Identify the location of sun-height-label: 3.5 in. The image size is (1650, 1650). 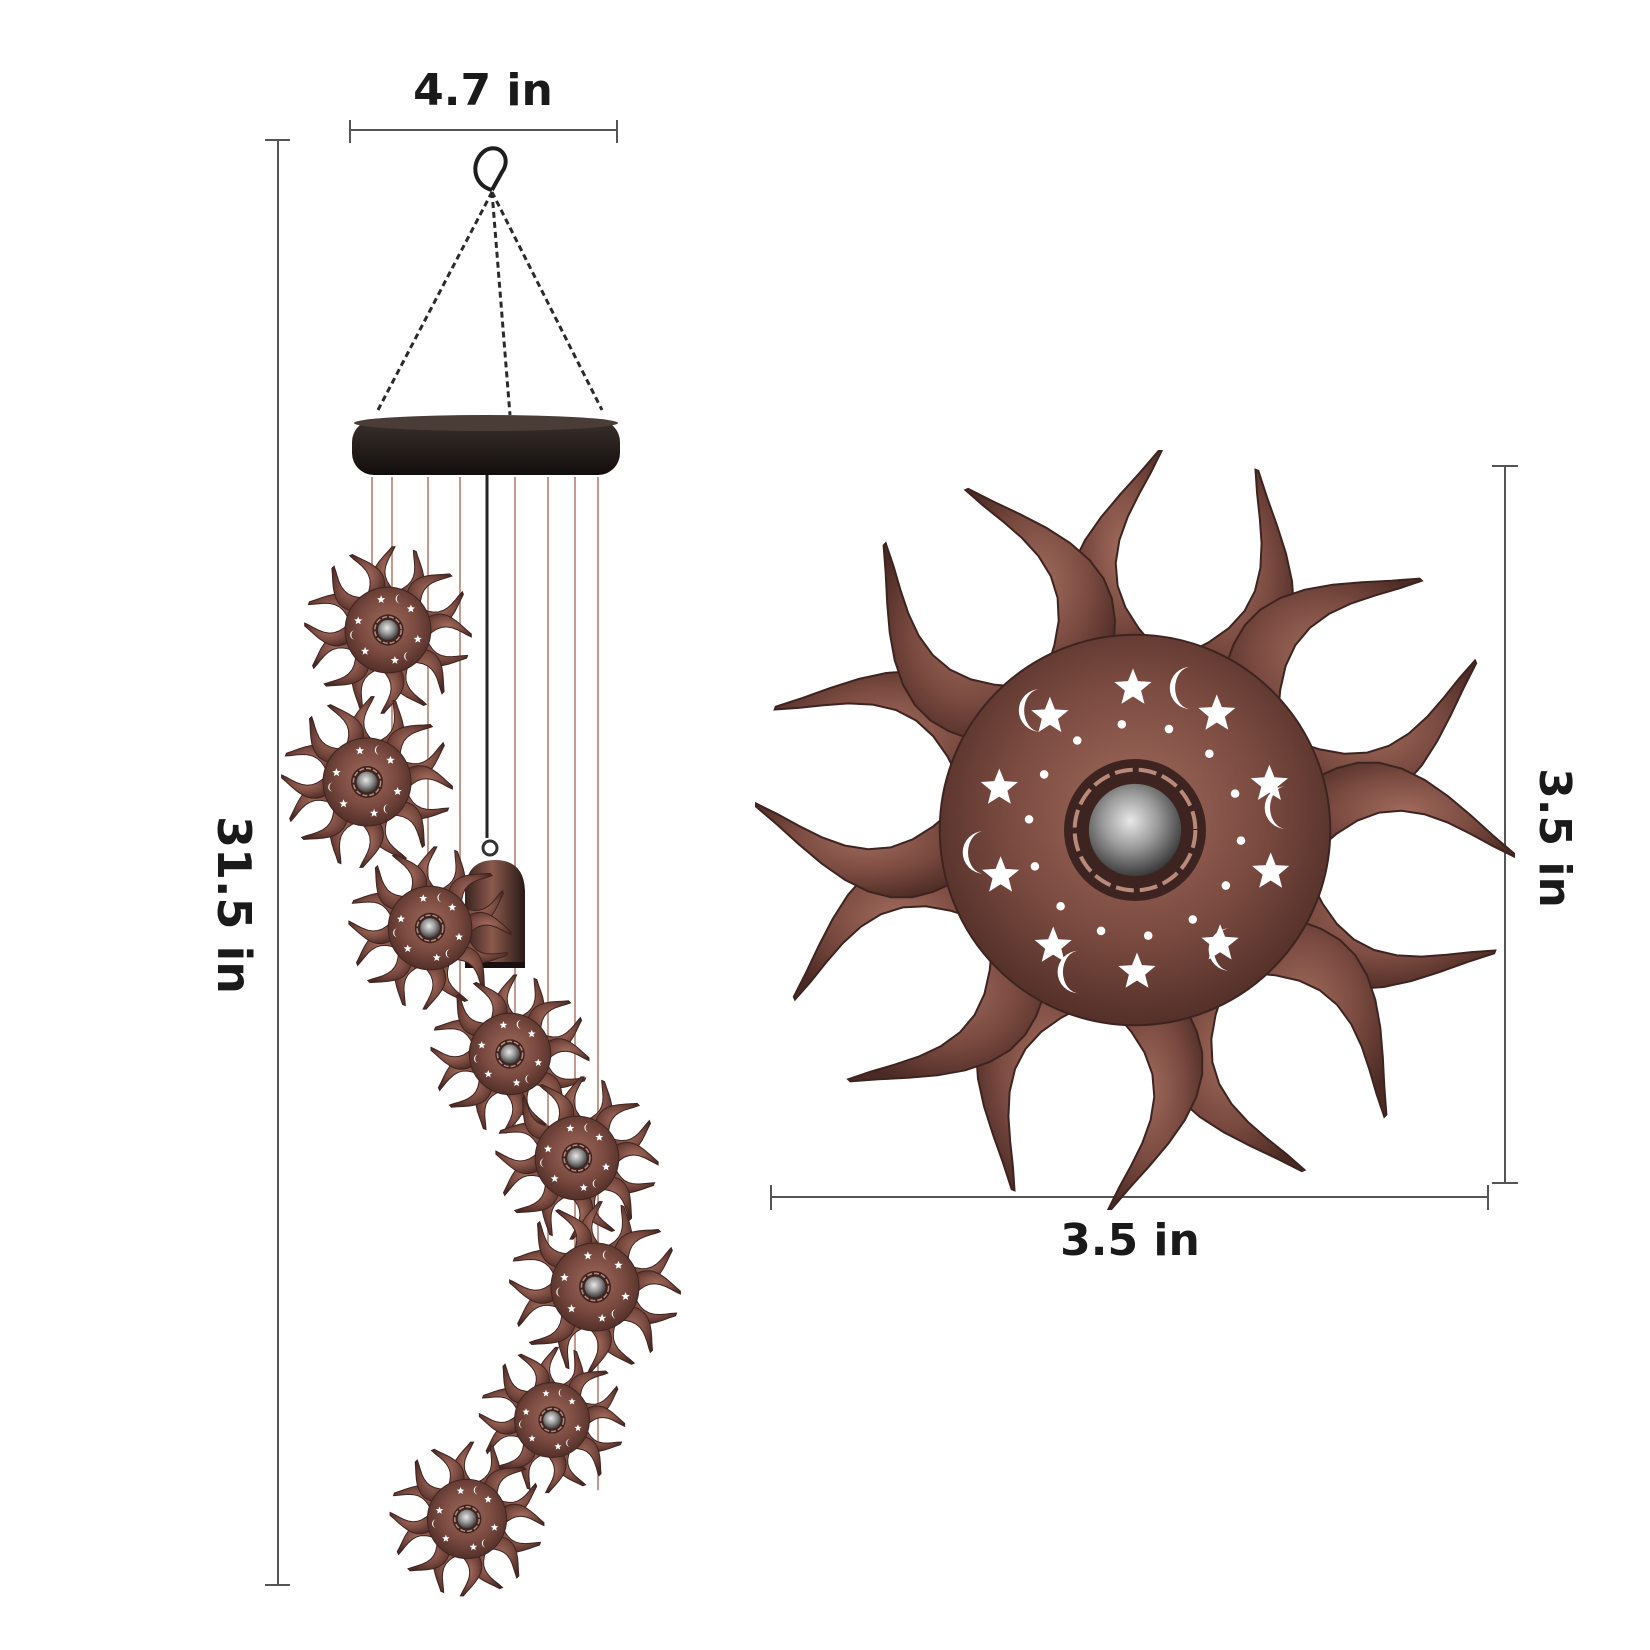
(1554, 838).